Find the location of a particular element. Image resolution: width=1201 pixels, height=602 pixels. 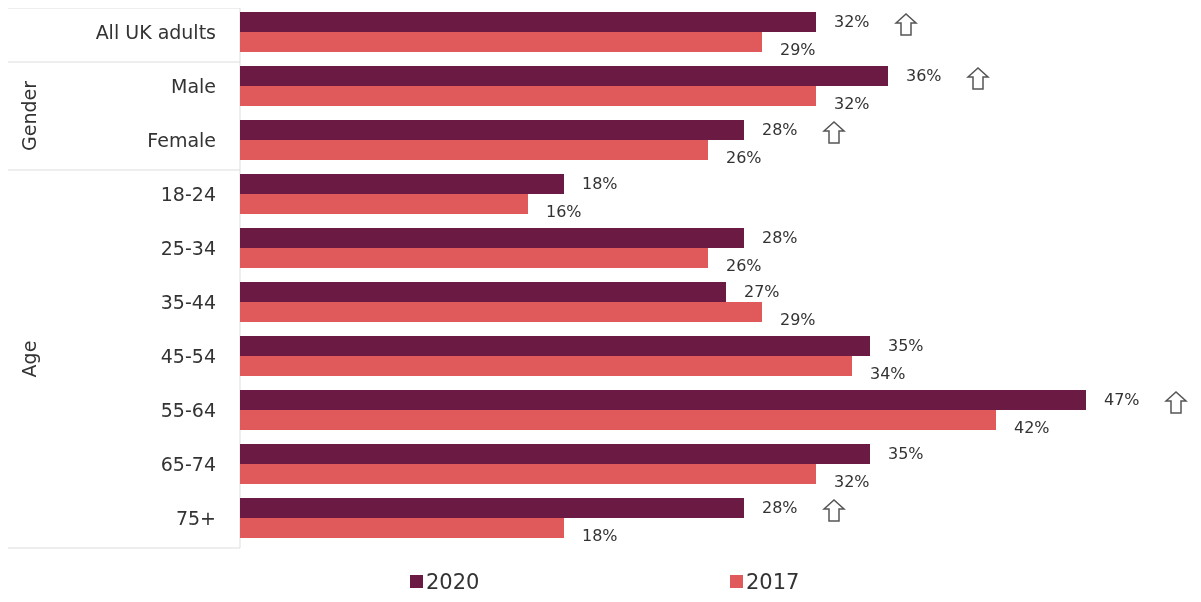

data-label: 34% is located at coordinates (888, 373).